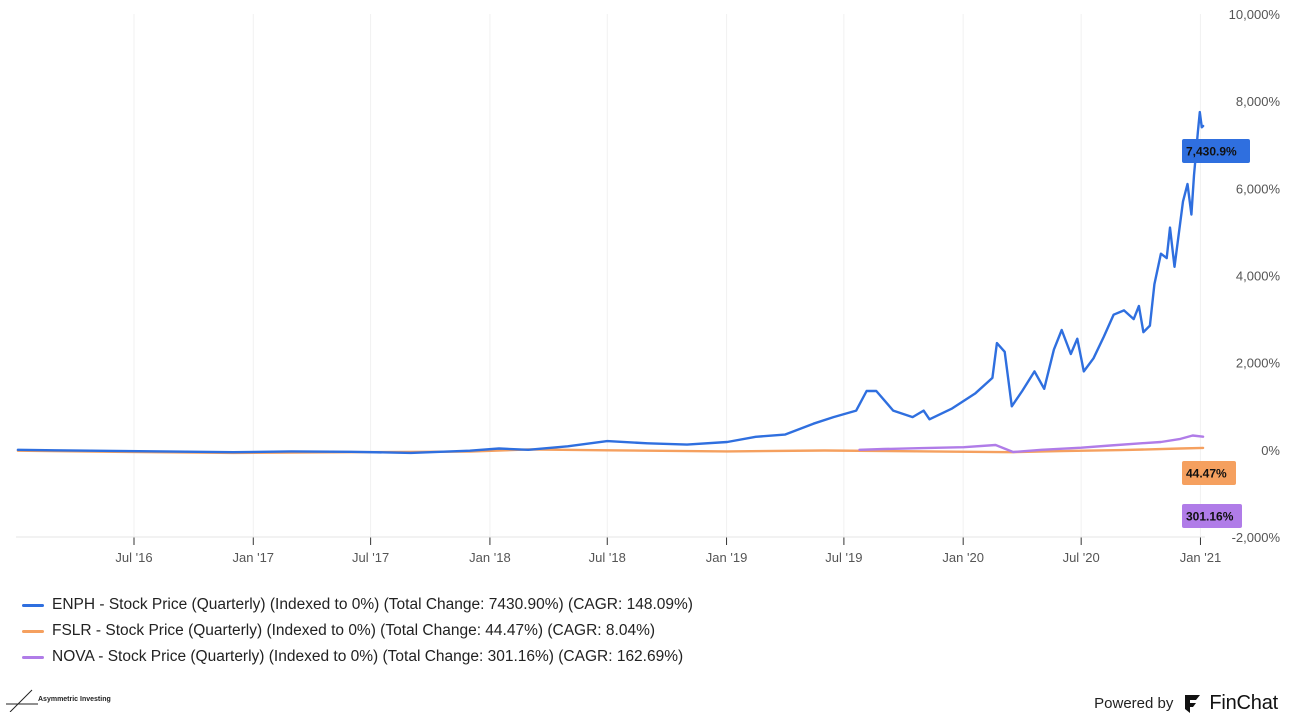  I want to click on legend-swatch-nova, so click(33, 657).